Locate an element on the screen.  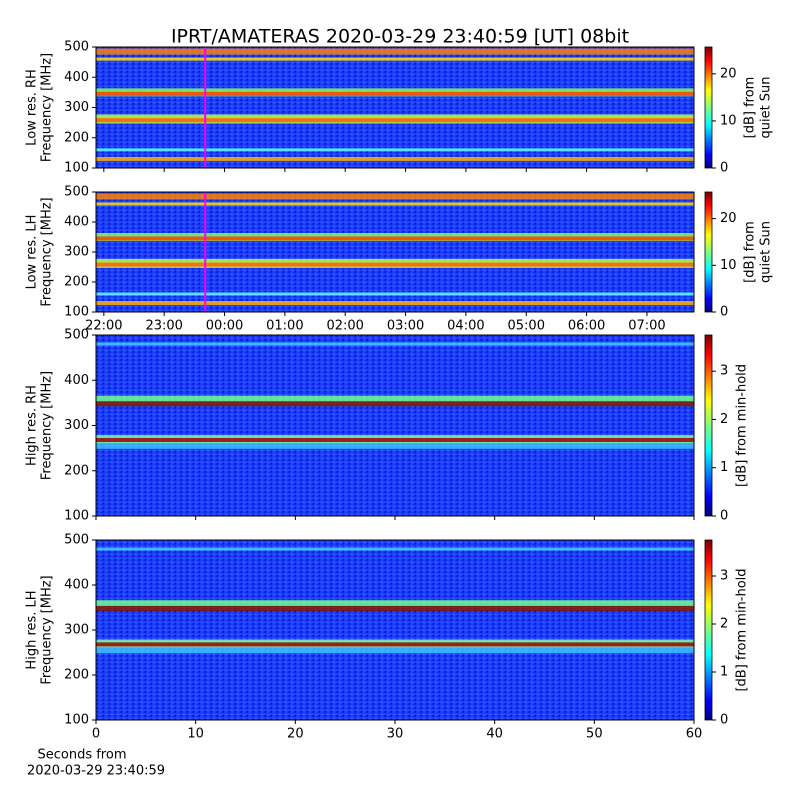
y-axis-label: High res. LH is located at coordinates (32, 629).